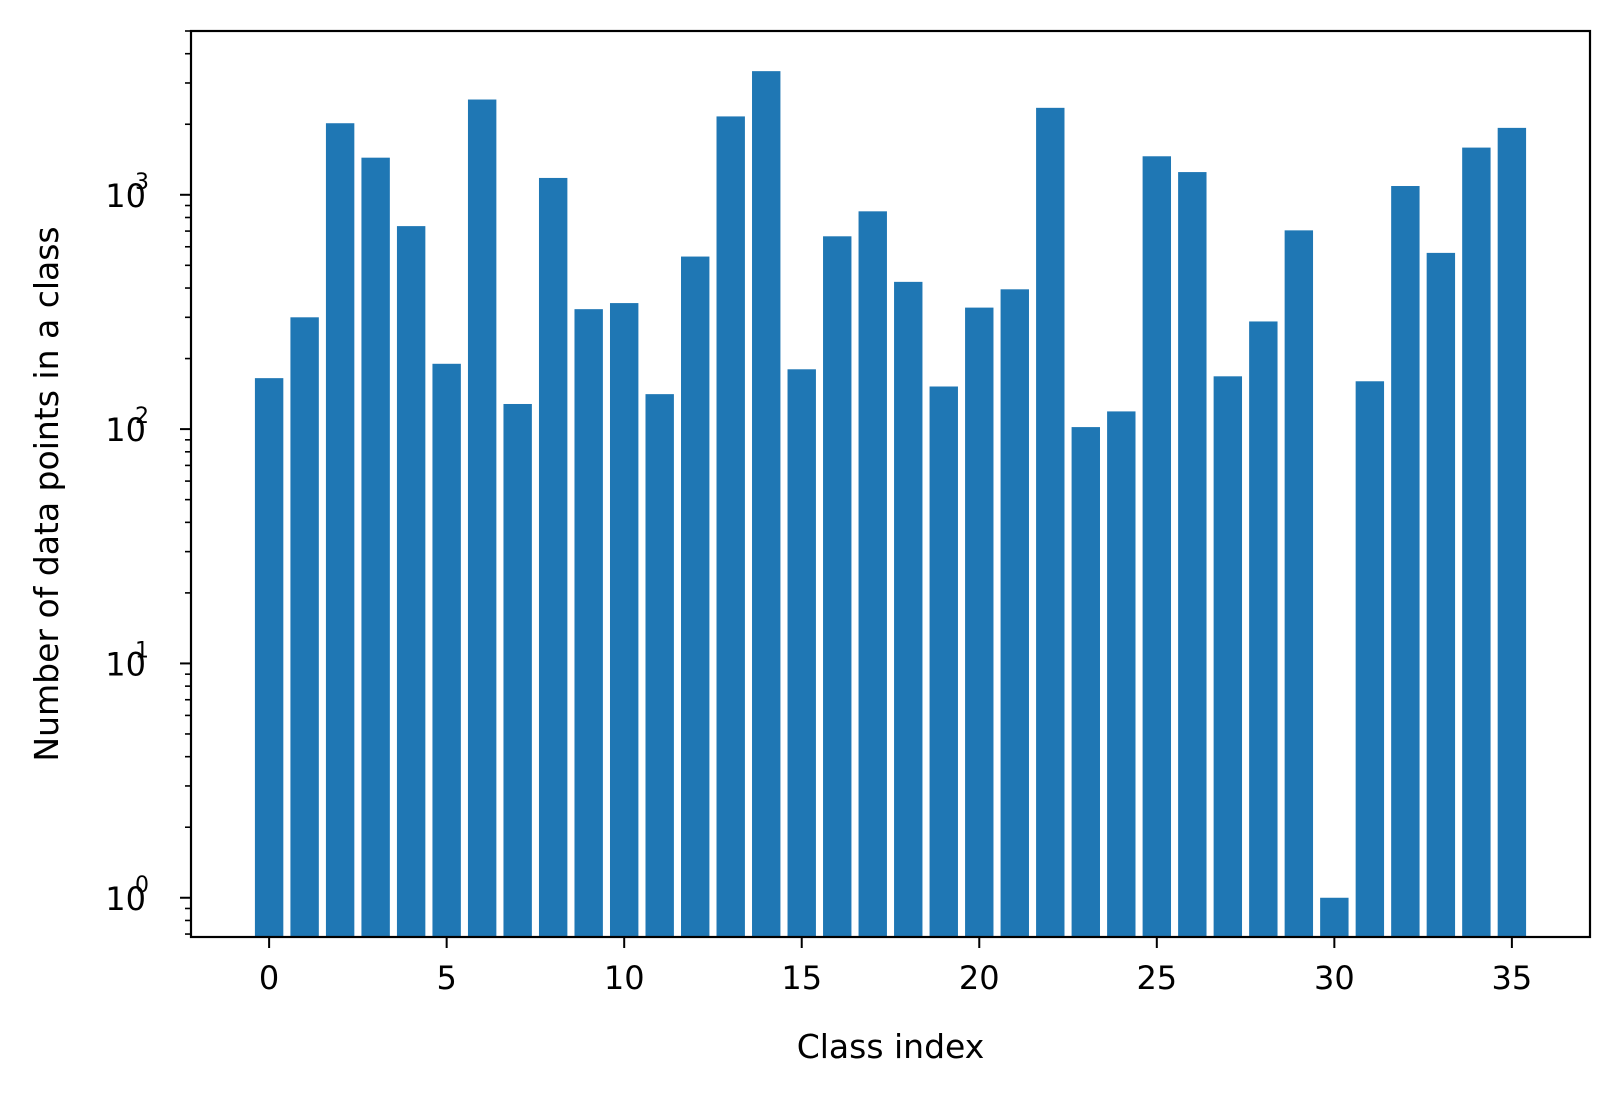  Describe the element at coordinates (142, 650) in the screenshot. I see `y-tick-exponent: 1` at that location.